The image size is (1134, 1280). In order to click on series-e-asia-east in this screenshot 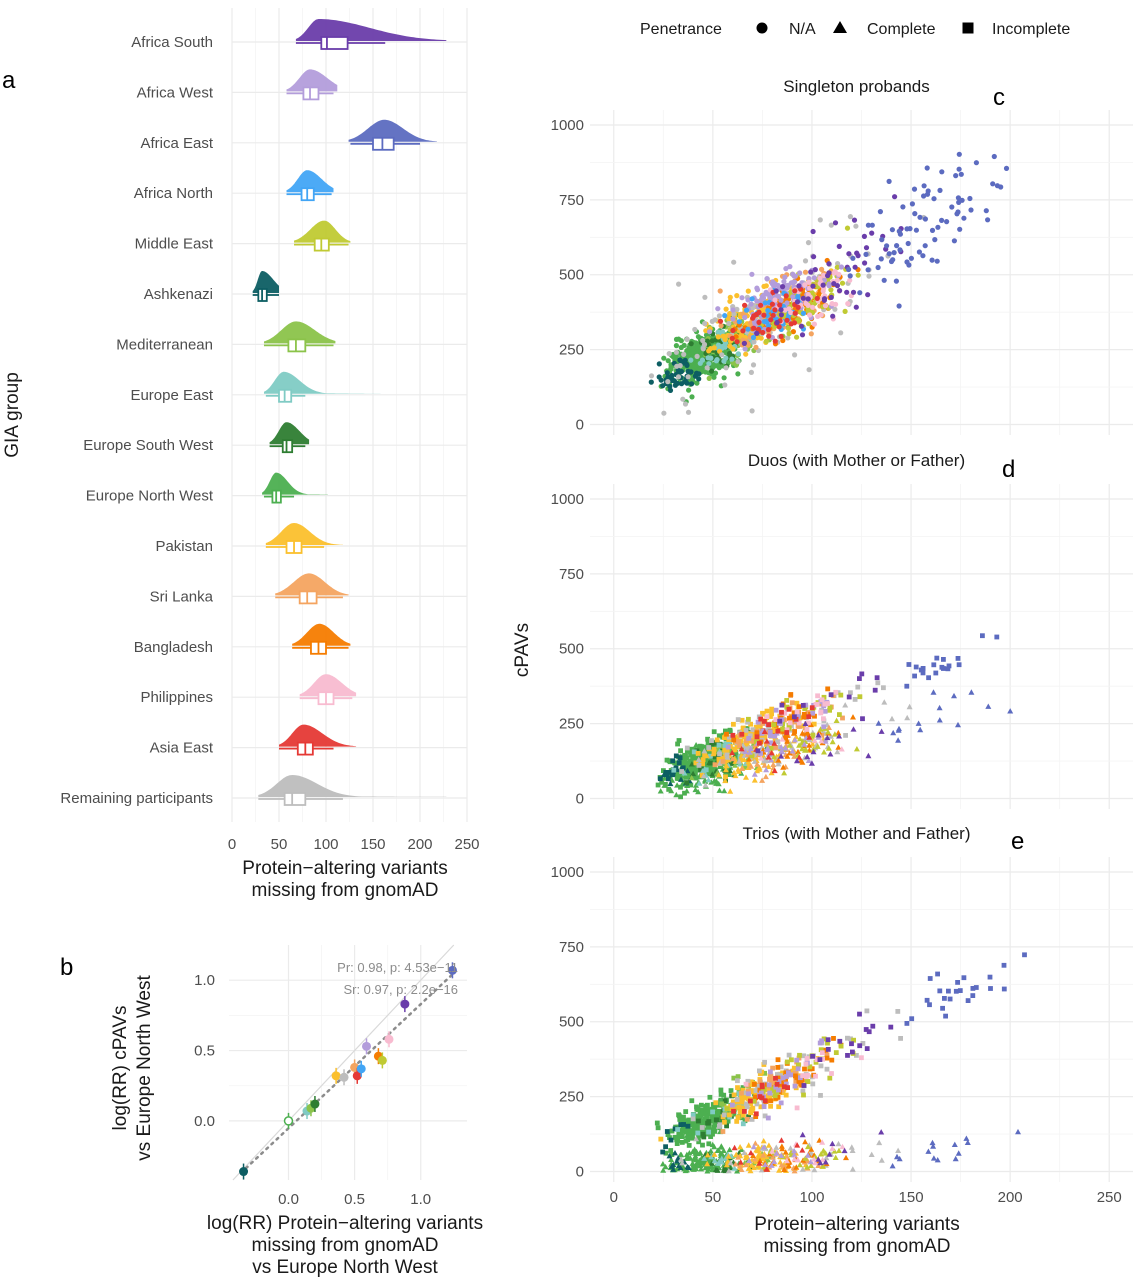, I will do `click(768, 1123)`.